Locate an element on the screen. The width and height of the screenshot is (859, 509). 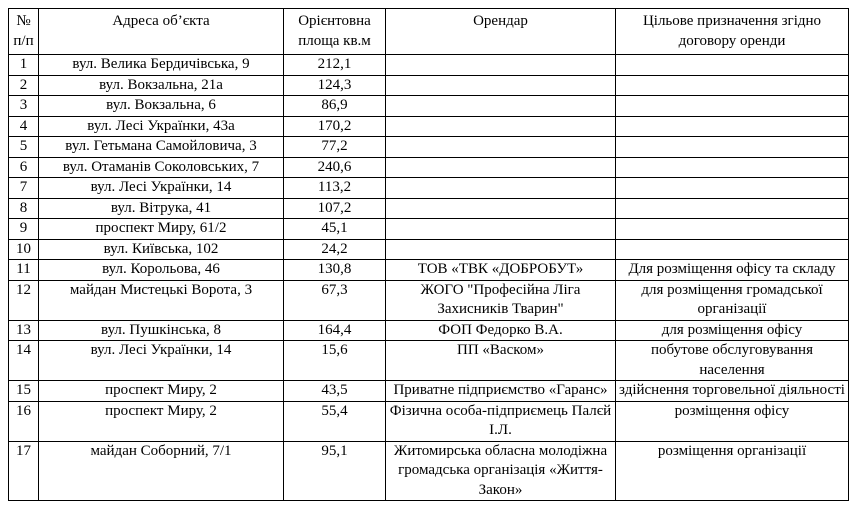
cell-num: 8 is located at coordinates (23, 208).